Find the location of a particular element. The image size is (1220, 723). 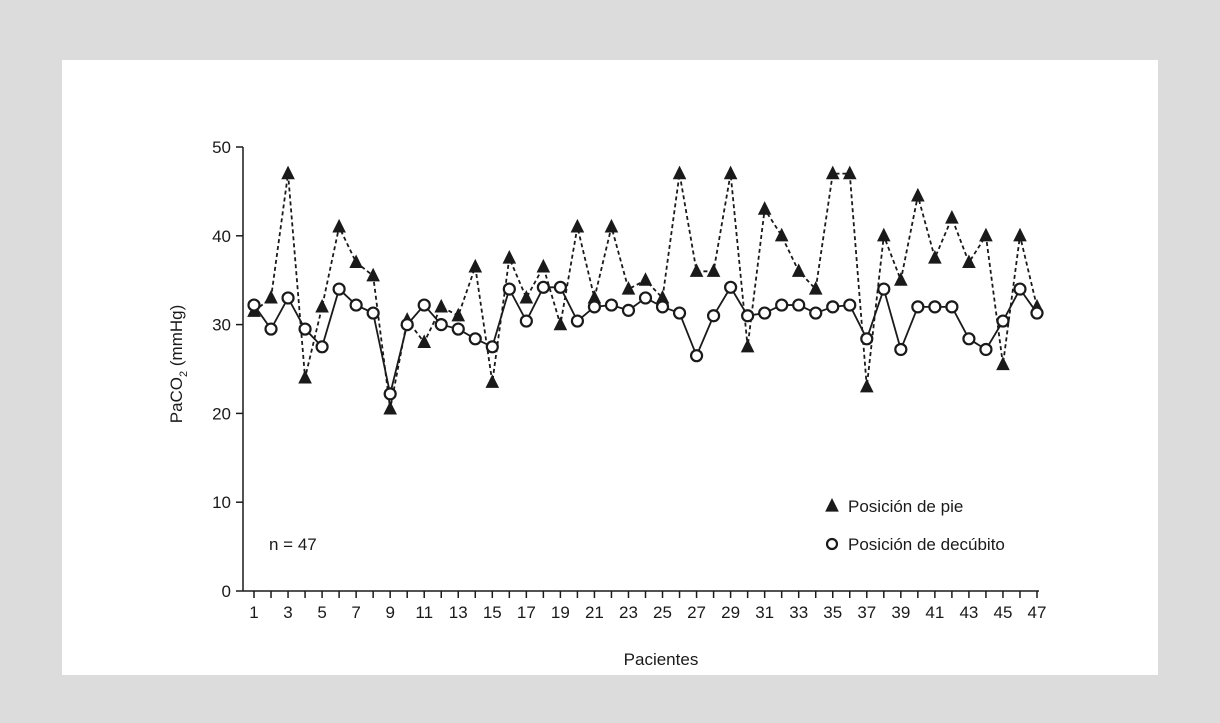

x-tick-label: 23 is located at coordinates (628, 612).